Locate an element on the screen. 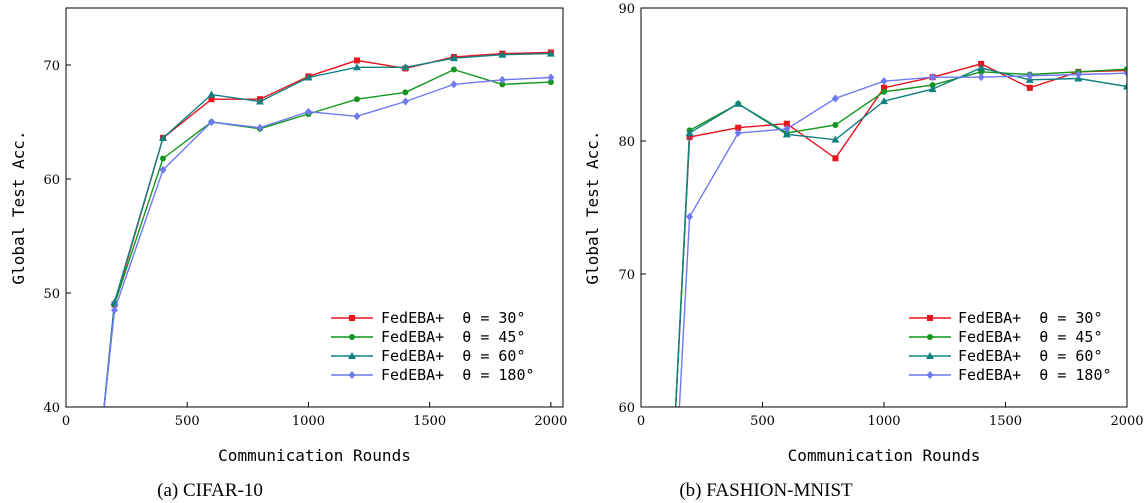 This screenshot has width=1146, height=503. y-tick-label: 40 is located at coordinates (51, 408).